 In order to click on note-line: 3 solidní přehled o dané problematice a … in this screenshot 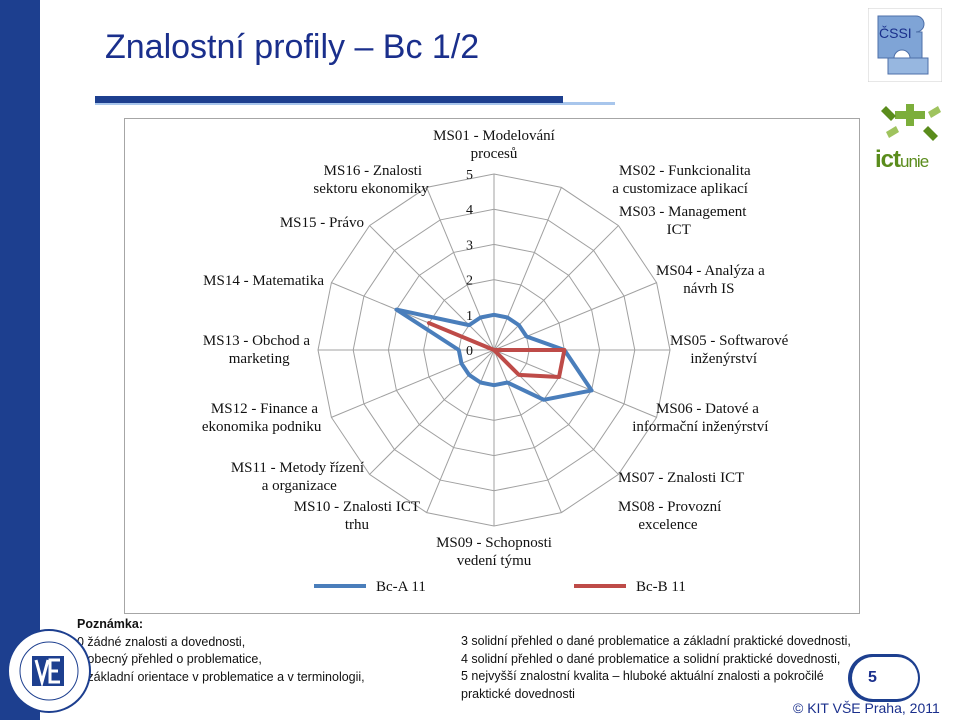, I will do `click(656, 641)`.